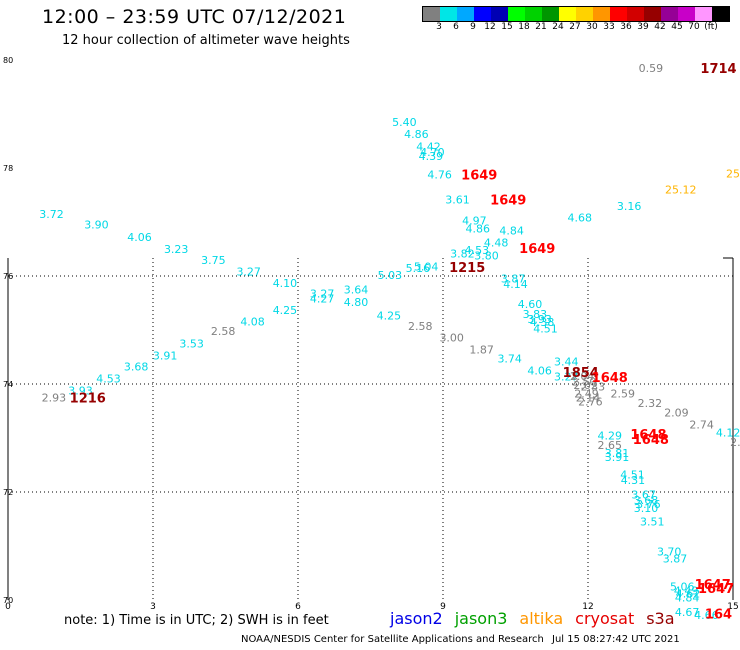 The width and height of the screenshot is (740, 650). Describe the element at coordinates (390, 275) in the screenshot. I see `swh-label: 5.03` at that location.